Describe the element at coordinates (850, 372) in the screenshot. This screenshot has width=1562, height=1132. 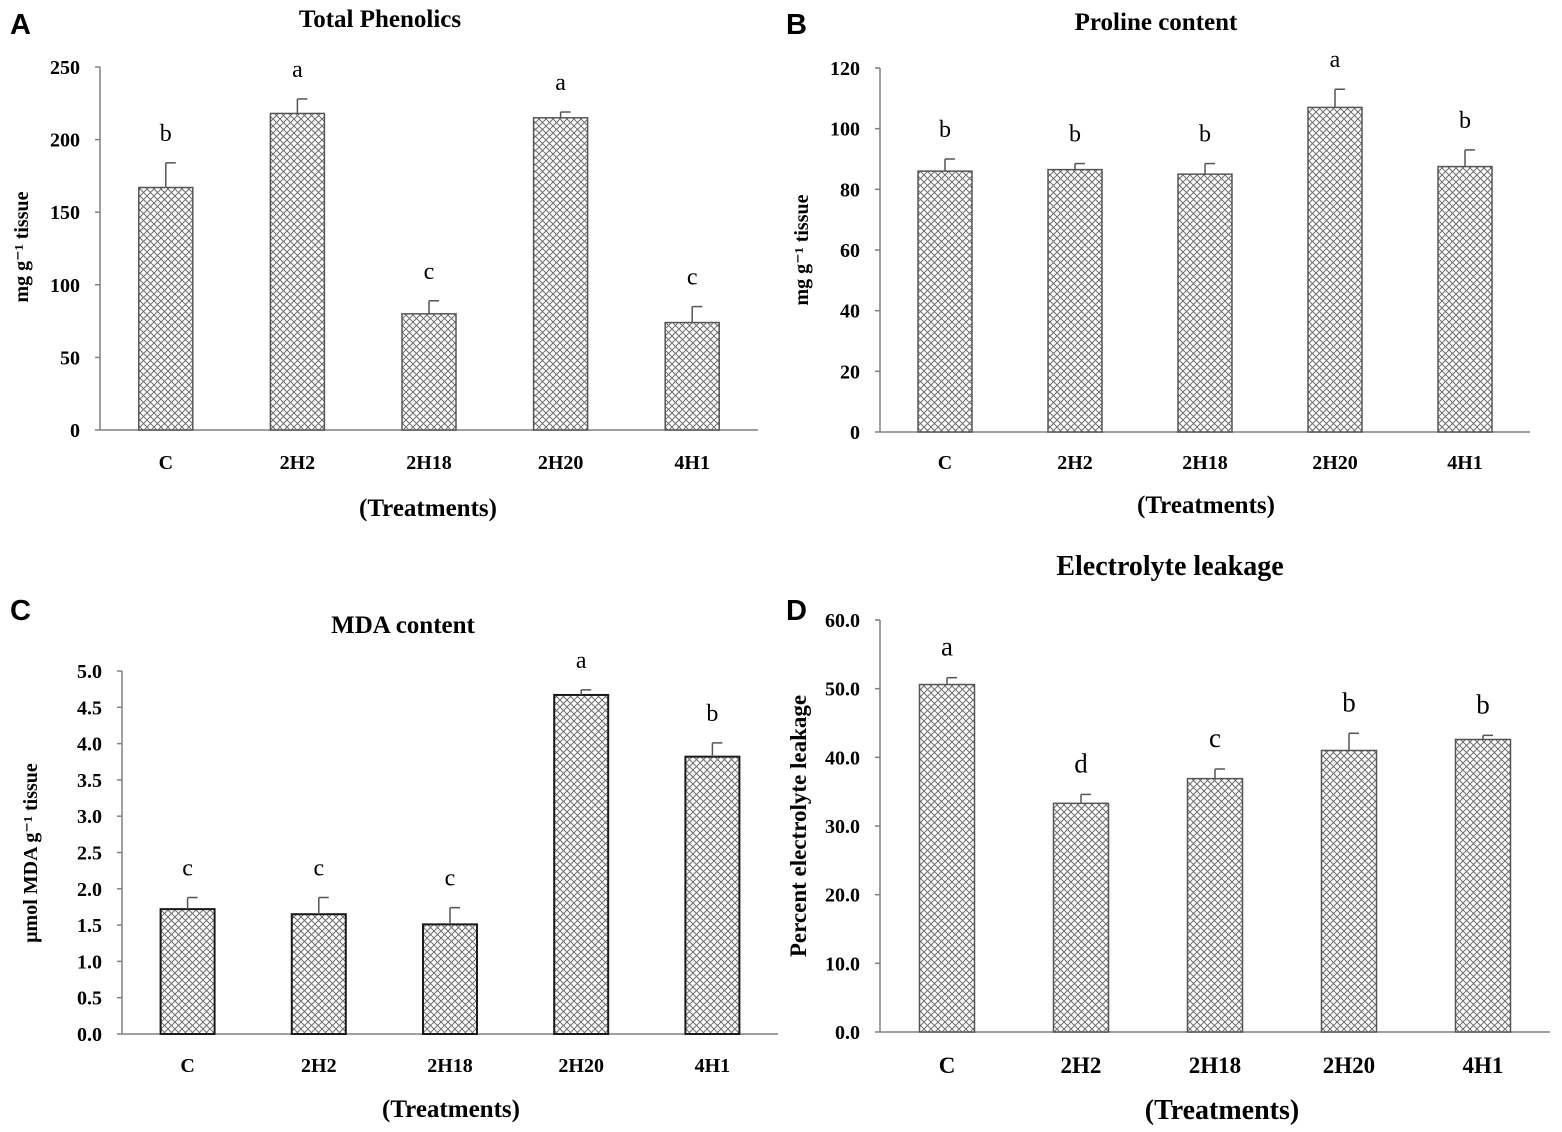
I see `y-tick-label: 20` at that location.